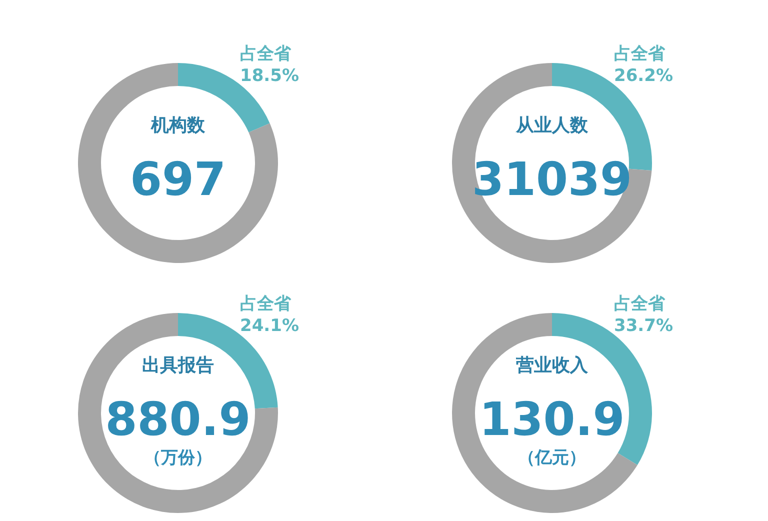  Describe the element at coordinates (552, 458) in the screenshot. I see `text: （亿元）` at that location.